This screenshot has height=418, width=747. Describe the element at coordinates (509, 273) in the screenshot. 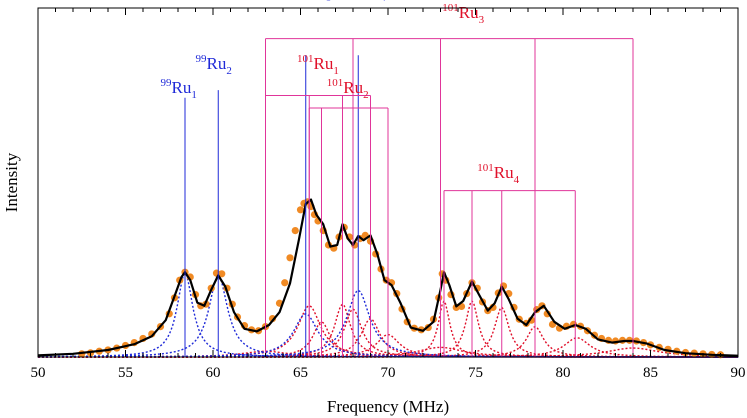

I see `bracket-101Ru4` at that location.